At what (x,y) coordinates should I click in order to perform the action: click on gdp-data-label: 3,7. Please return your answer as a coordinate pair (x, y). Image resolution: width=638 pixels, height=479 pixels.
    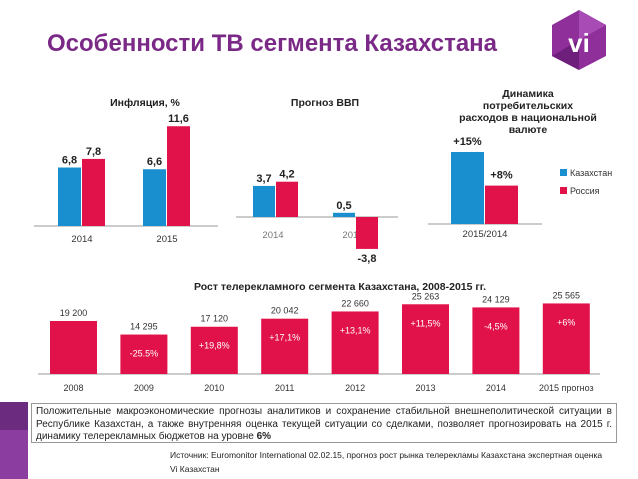
    Looking at the image, I should click on (263, 179).